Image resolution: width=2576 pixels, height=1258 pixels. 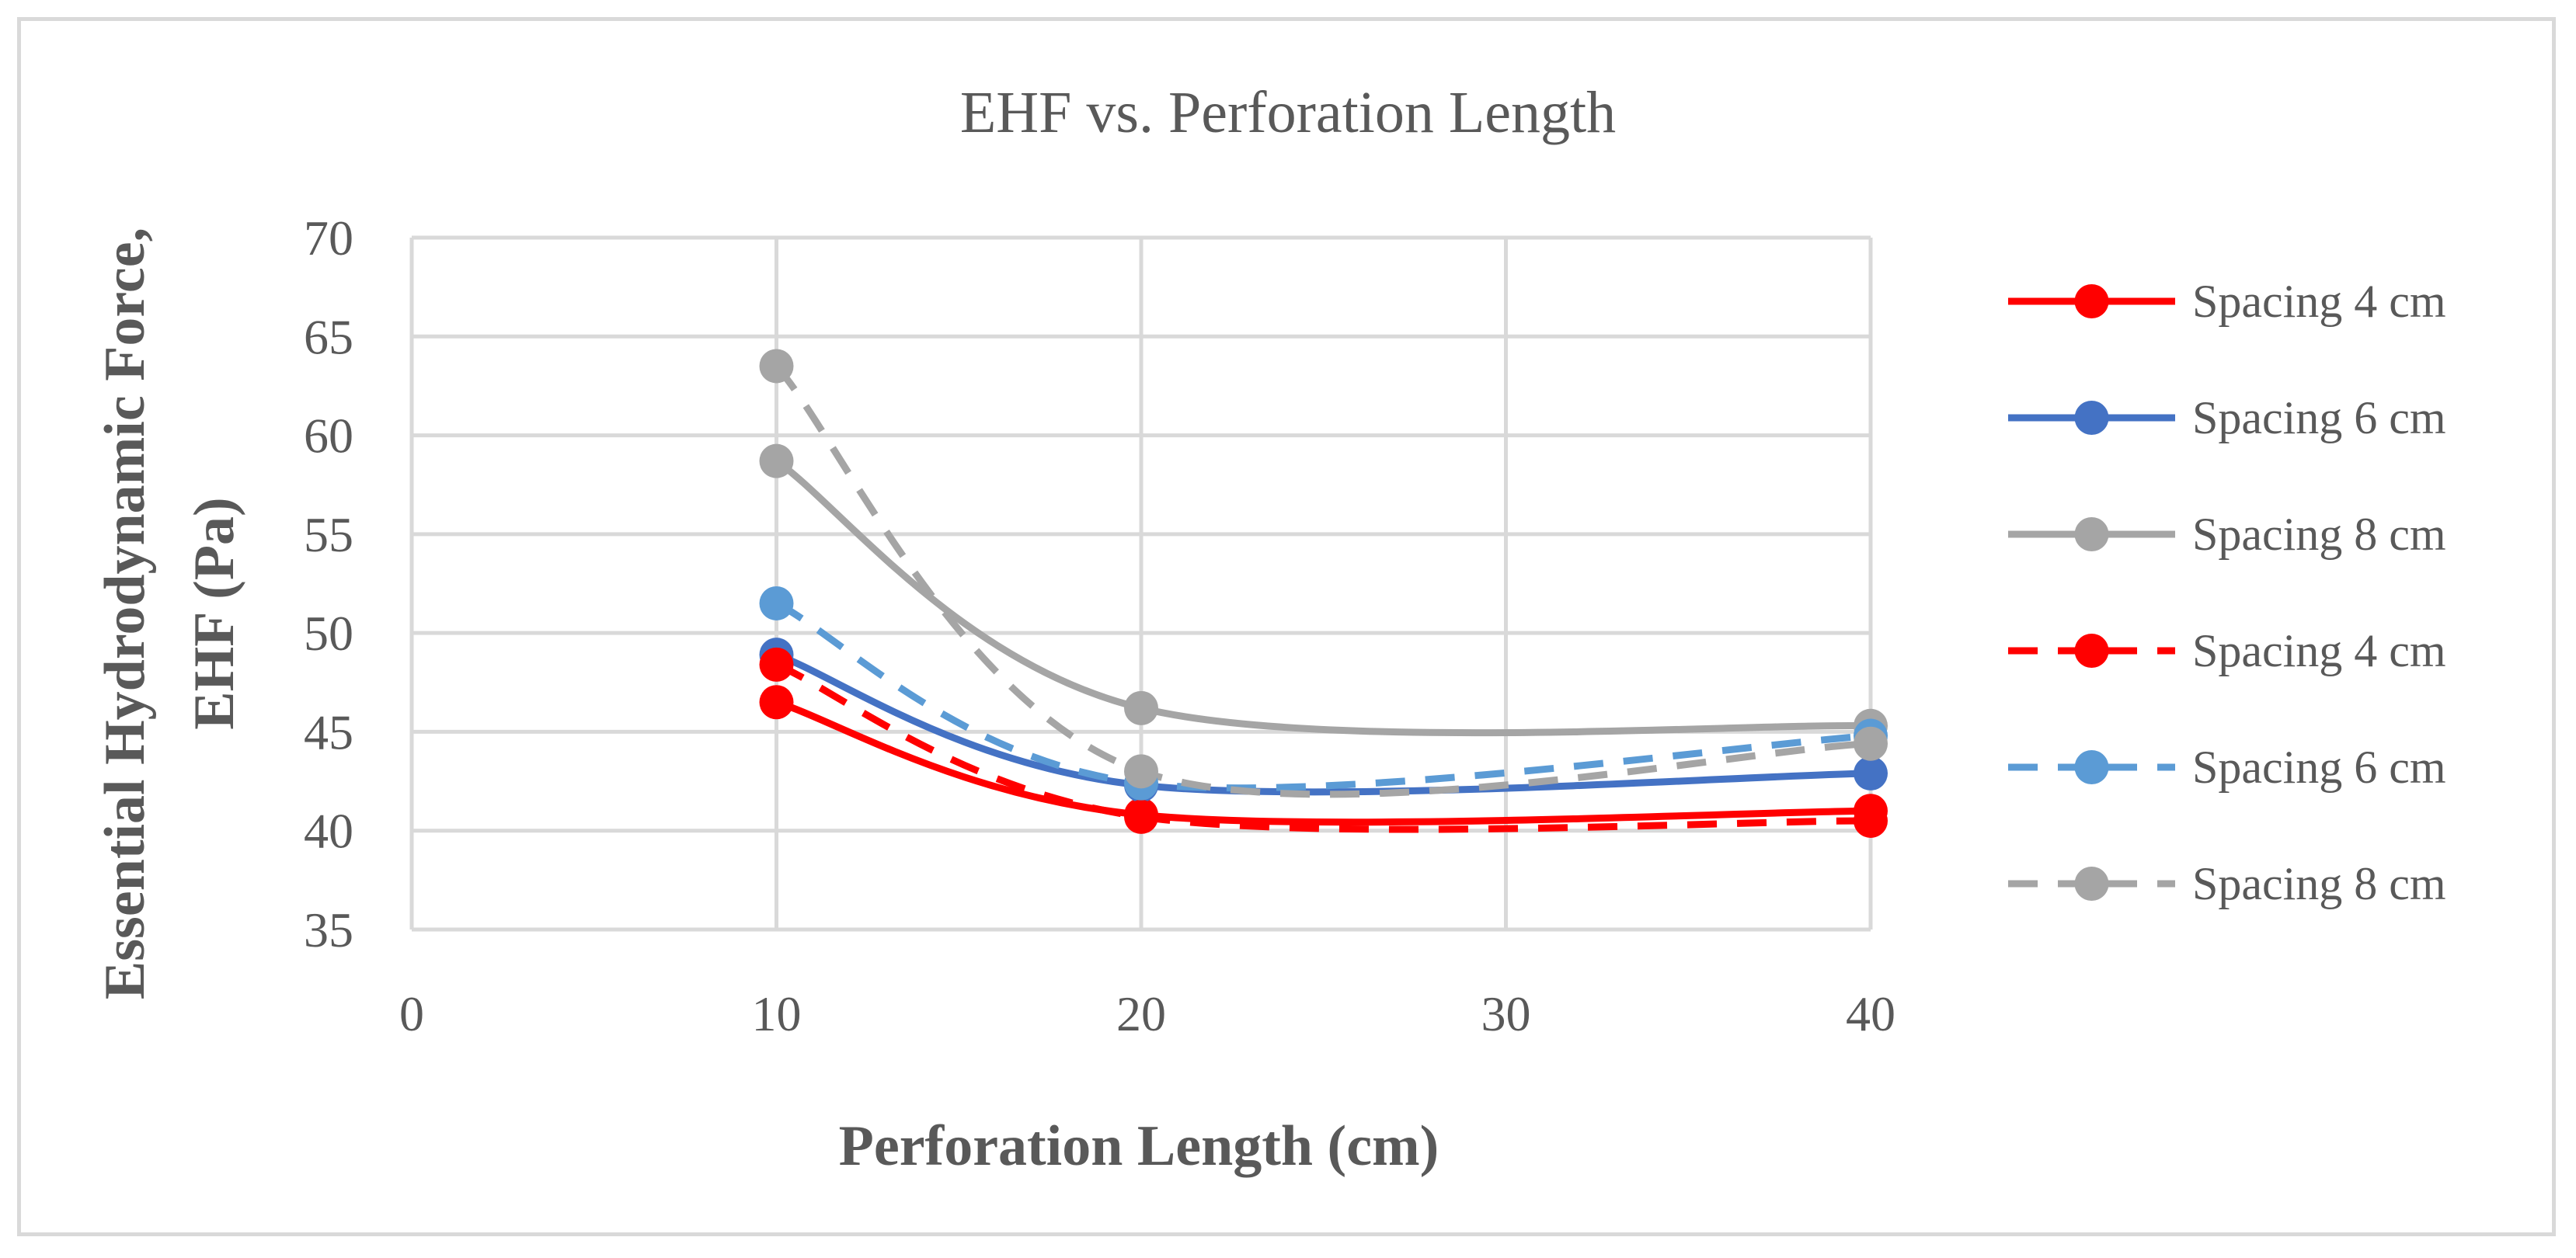 I want to click on legend-item-5: Spacing 6 cm, so click(x=2227, y=768).